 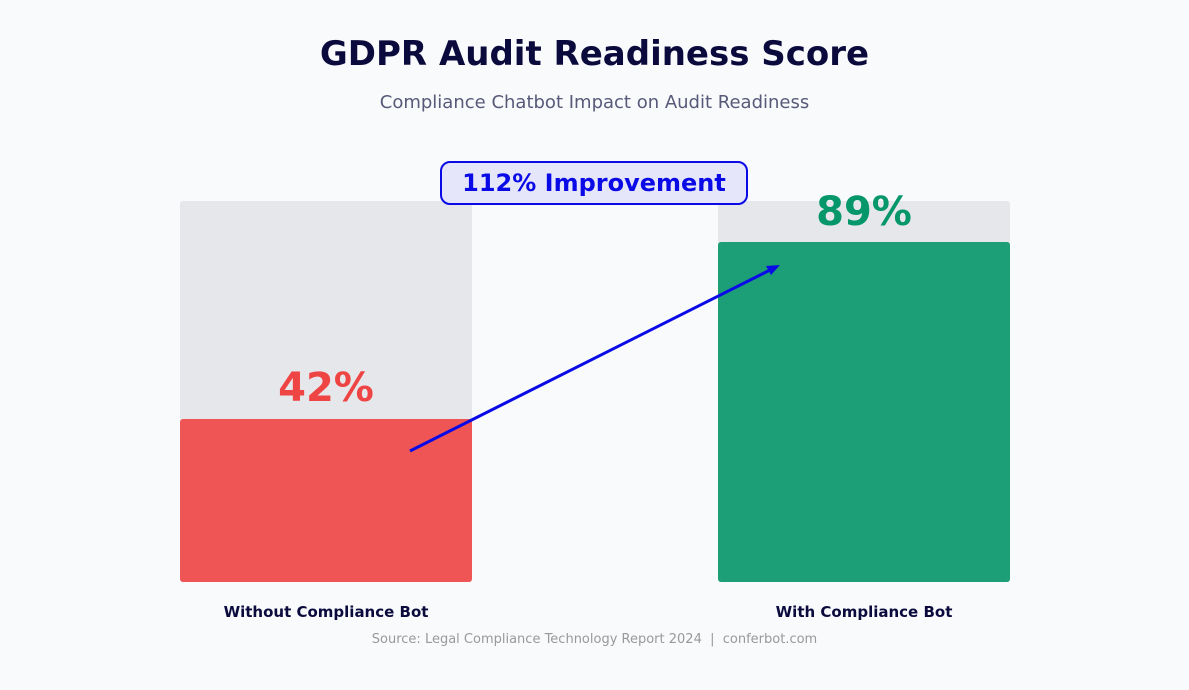 What do you see at coordinates (594, 183) in the screenshot?
I see `improvement-badge: 112% Improvement` at bounding box center [594, 183].